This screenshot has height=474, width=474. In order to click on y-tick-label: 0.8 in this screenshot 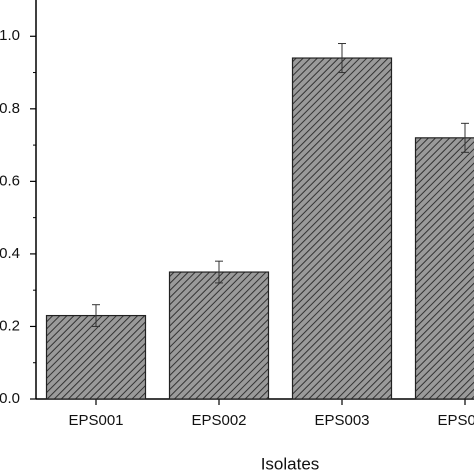, I will do `click(10, 108)`.